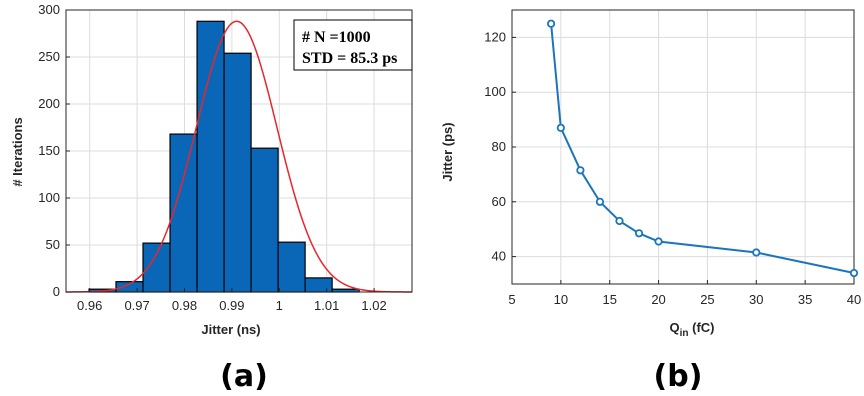 This screenshot has width=864, height=396. What do you see at coordinates (447, 151) in the screenshot?
I see `line-chart-y-axis-label: Jitter (ps)` at bounding box center [447, 151].